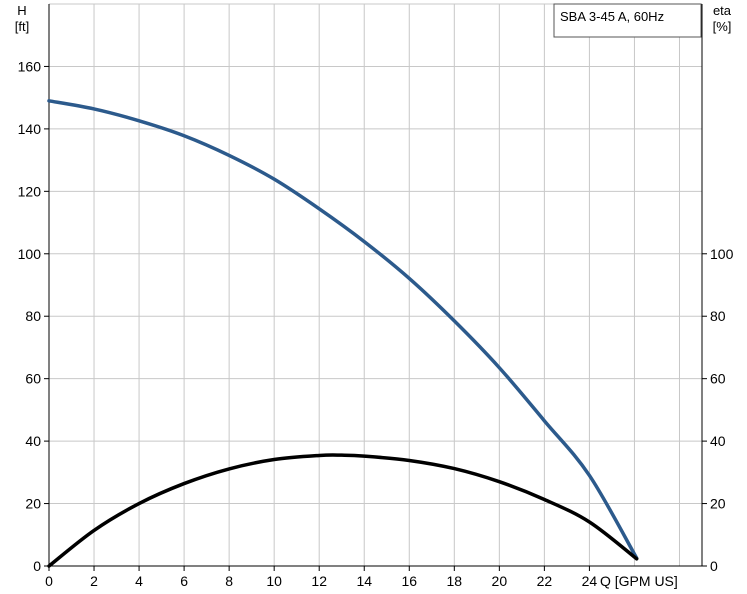 Image resolution: width=747 pixels, height=594 pixels. What do you see at coordinates (30, 254) in the screenshot?
I see `y-left-tick-label: 100` at bounding box center [30, 254].